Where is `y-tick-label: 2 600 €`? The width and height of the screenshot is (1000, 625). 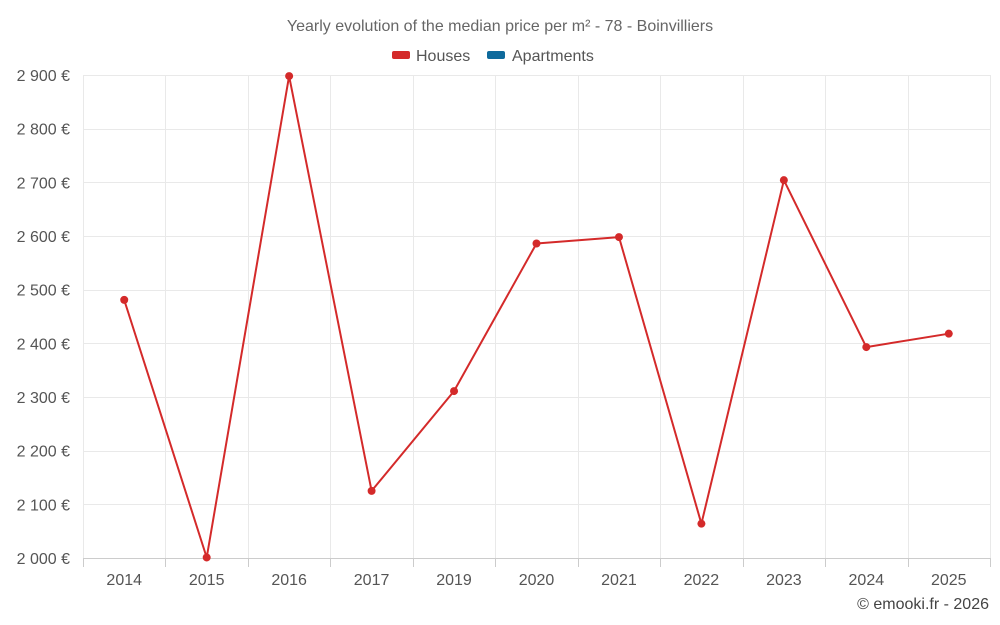 y-tick-label: 2 600 € is located at coordinates (43, 237).